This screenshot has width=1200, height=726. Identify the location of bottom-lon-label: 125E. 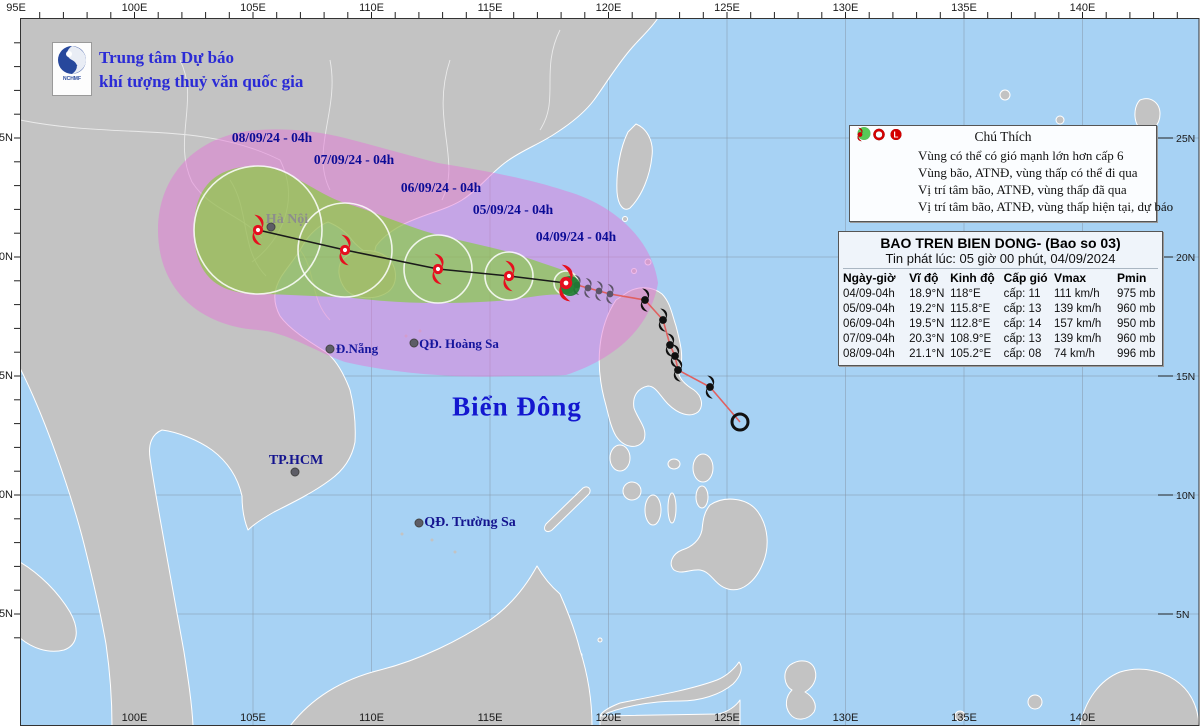
(727, 718).